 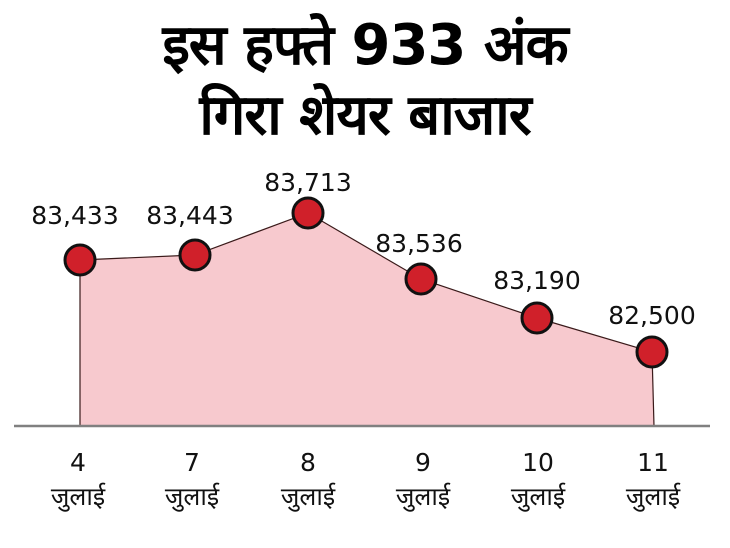 What do you see at coordinates (189, 215) in the screenshot?
I see `data-label: 83,443` at bounding box center [189, 215].